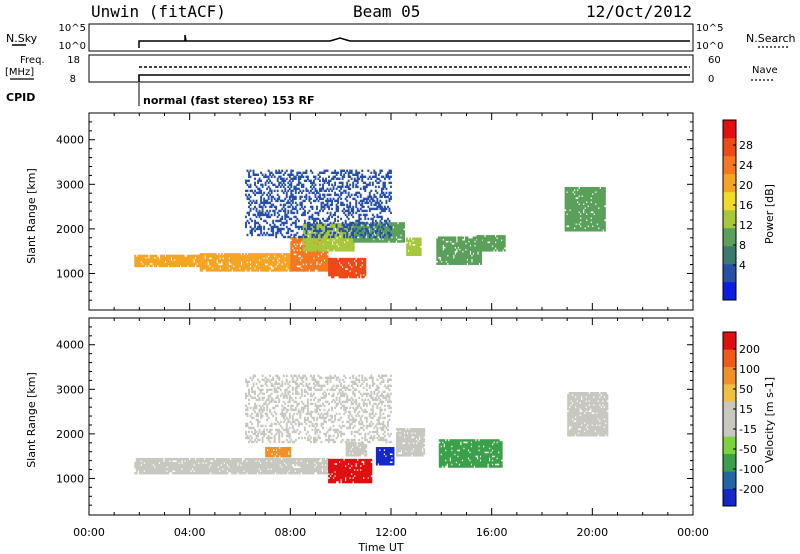 The width and height of the screenshot is (800, 554). Describe the element at coordinates (158, 11) in the screenshot. I see `station-title: Unwin (fitACF)` at that location.